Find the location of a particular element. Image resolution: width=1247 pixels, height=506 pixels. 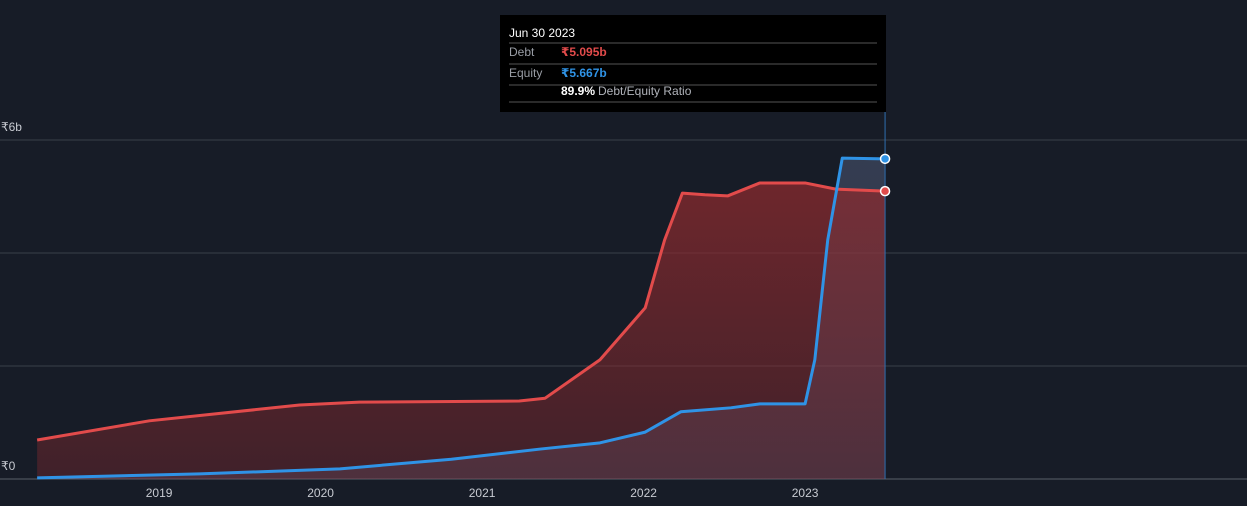

x-tick-label: 2021 is located at coordinates (482, 493).